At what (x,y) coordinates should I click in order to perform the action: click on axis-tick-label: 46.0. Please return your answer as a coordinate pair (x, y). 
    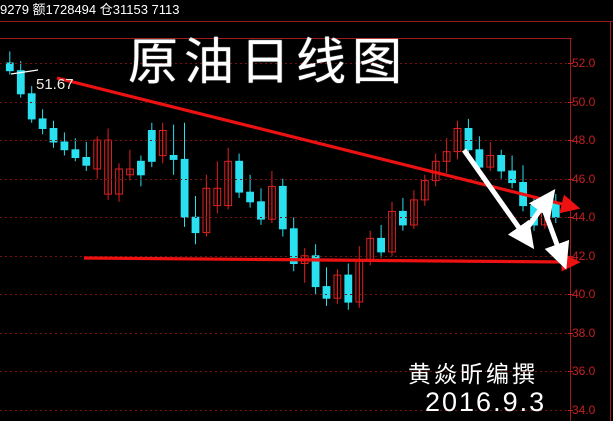
    Looking at the image, I should click on (584, 179).